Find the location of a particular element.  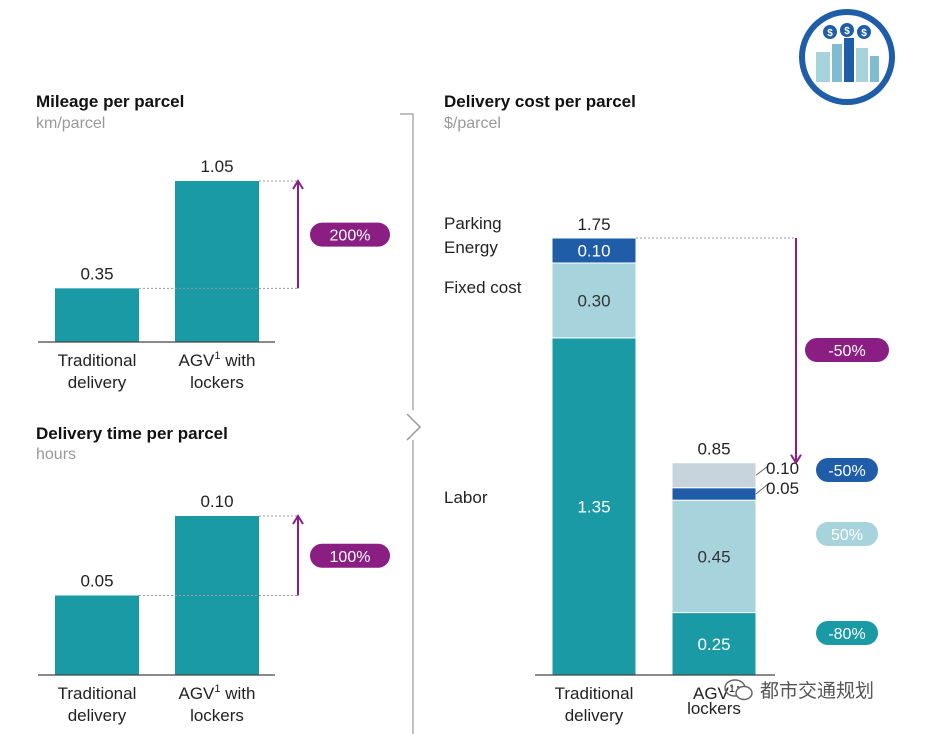

change-label: 200% is located at coordinates (350, 236).